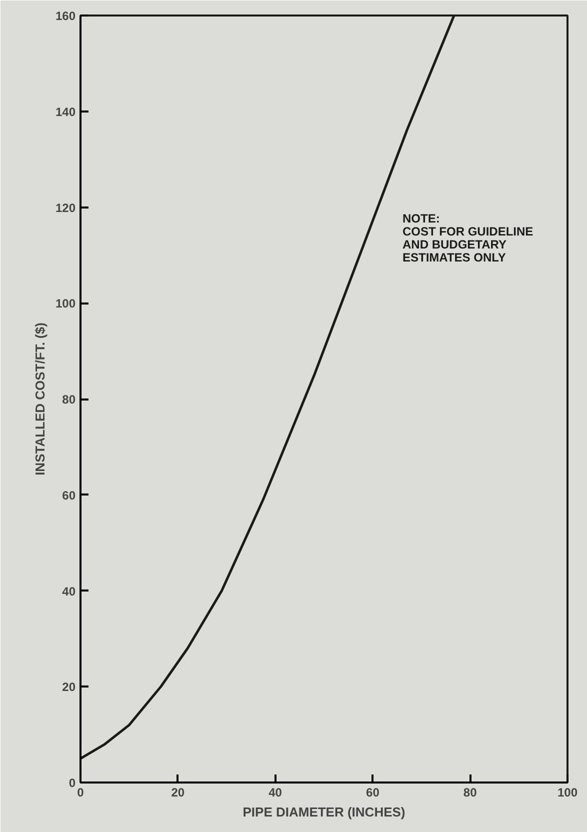 The width and height of the screenshot is (587, 832). Describe the element at coordinates (65, 111) in the screenshot. I see `y-tick-label: 140` at that location.